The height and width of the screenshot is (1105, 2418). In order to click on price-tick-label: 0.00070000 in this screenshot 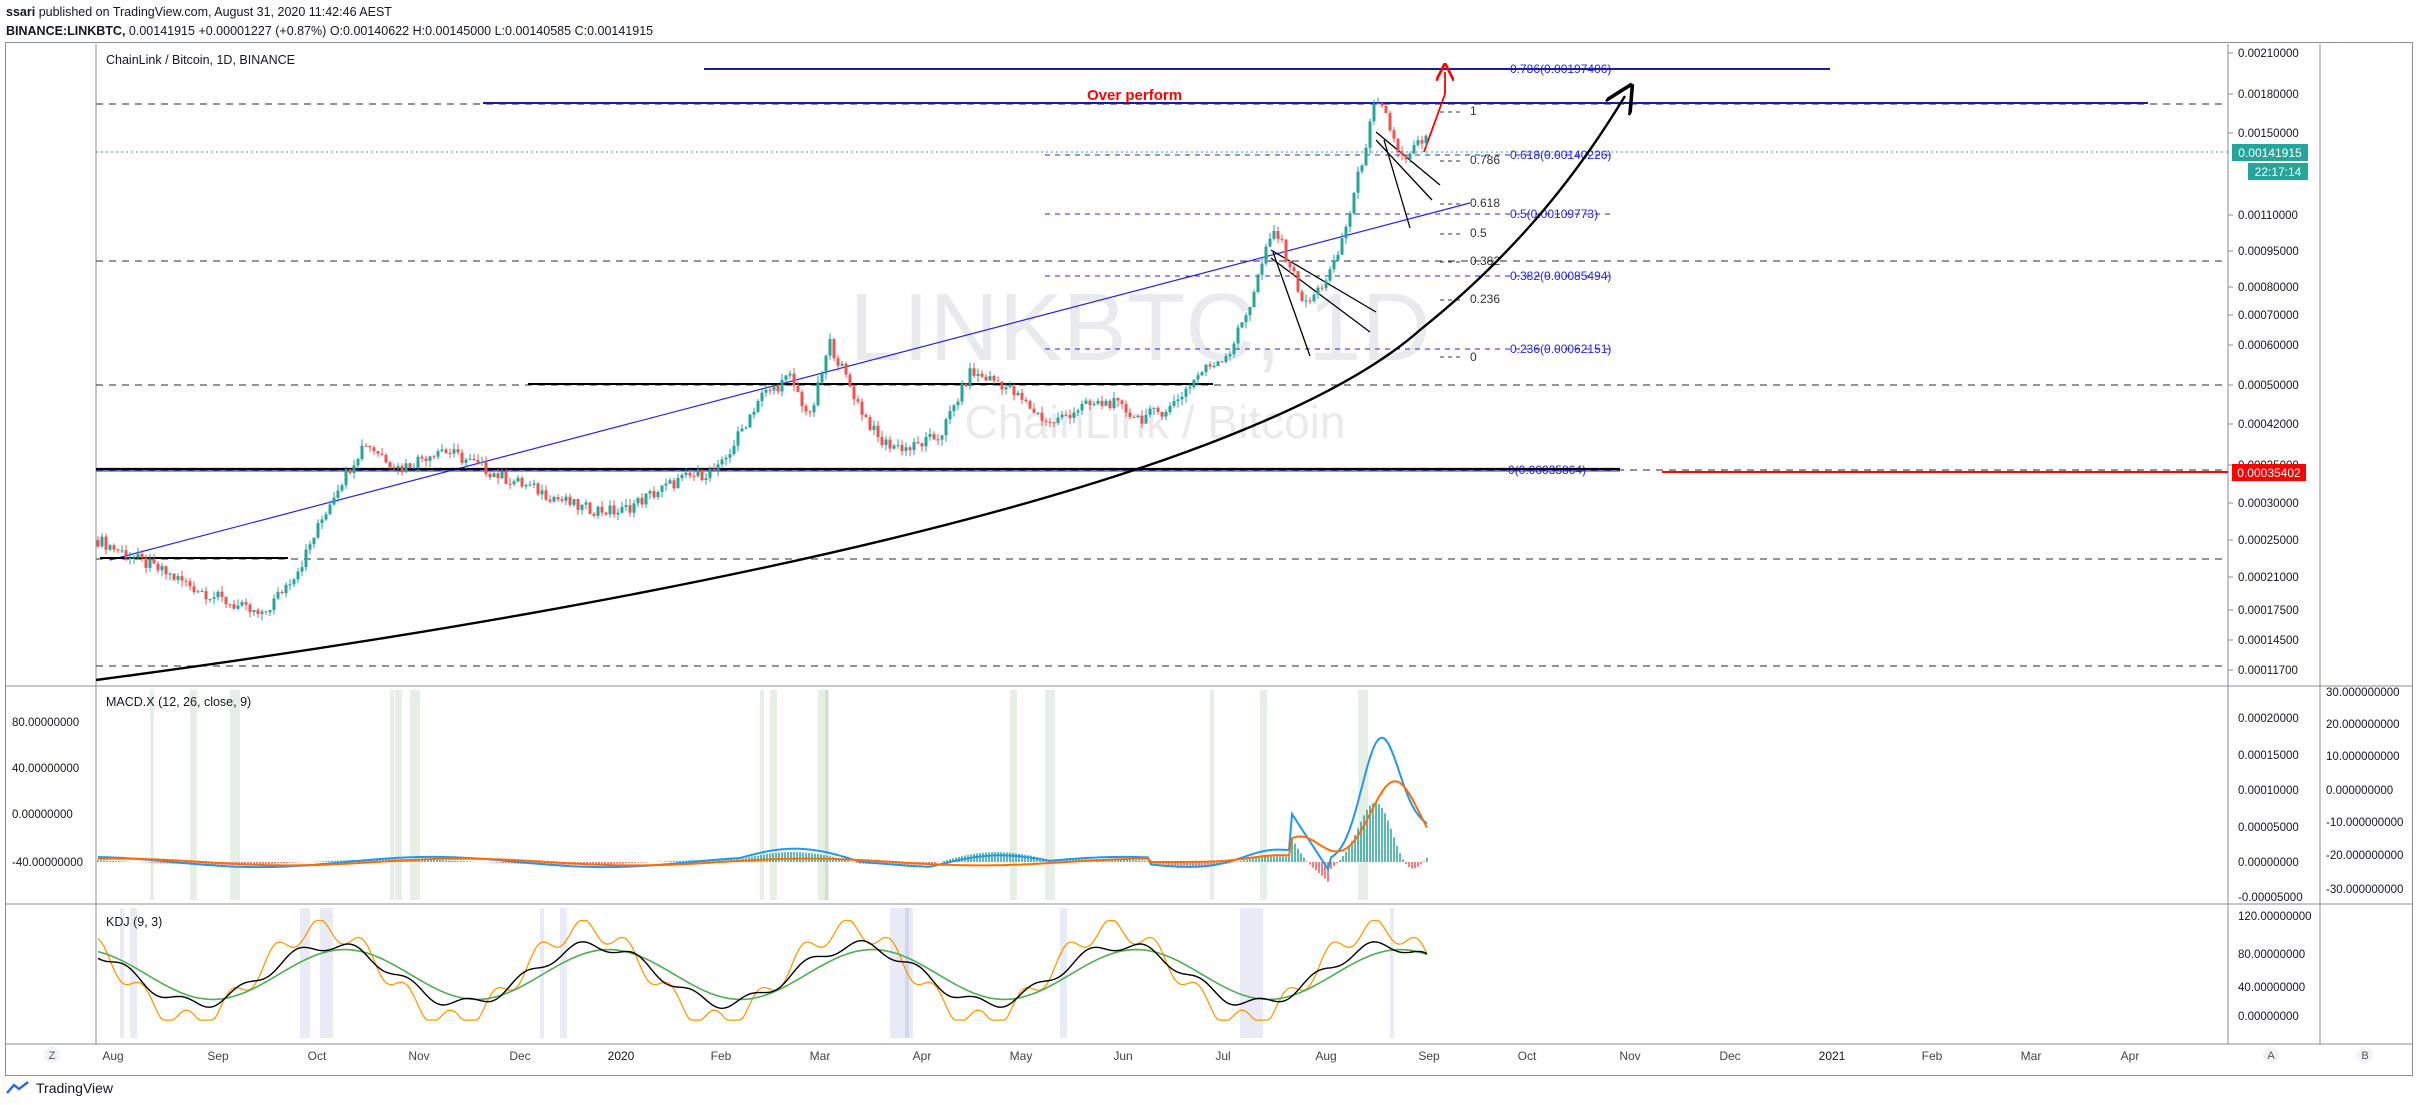, I will do `click(2268, 316)`.